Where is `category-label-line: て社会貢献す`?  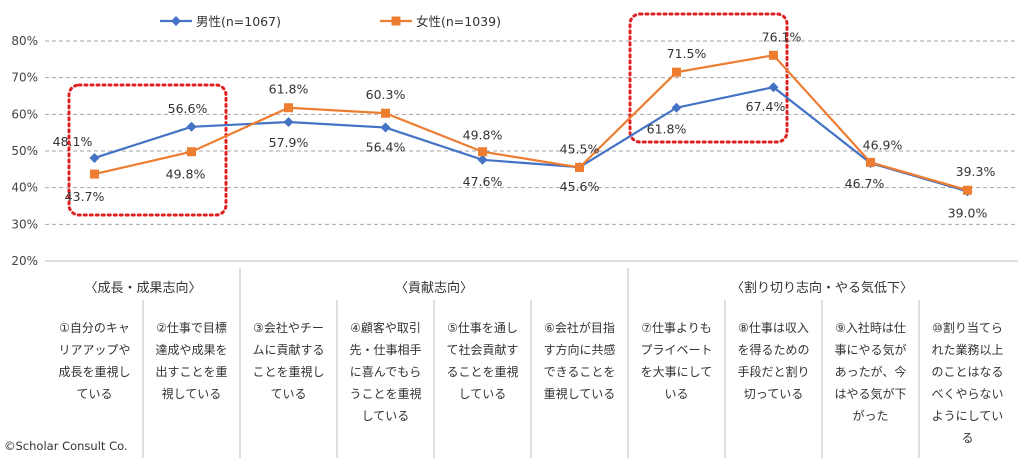
category-label-line: て社会貢献す is located at coordinates (482, 349).